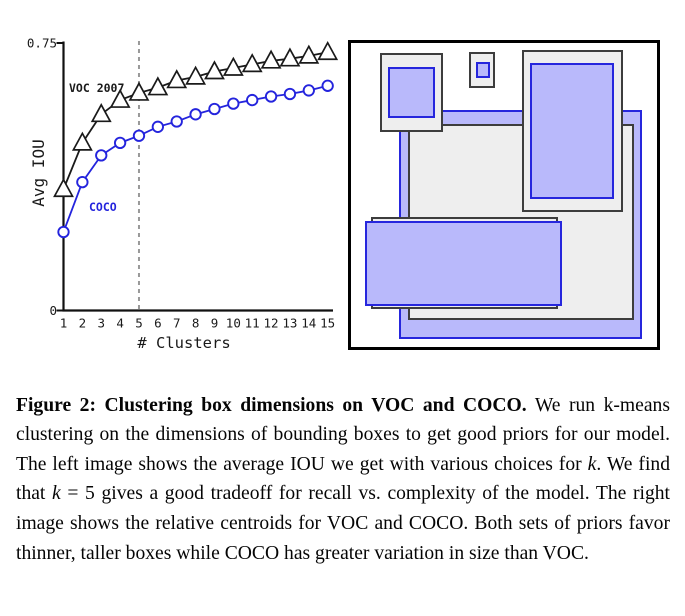 This screenshot has height=616, width=685. What do you see at coordinates (196, 323) in the screenshot?
I see `x-tick-label-8: 8` at bounding box center [196, 323].